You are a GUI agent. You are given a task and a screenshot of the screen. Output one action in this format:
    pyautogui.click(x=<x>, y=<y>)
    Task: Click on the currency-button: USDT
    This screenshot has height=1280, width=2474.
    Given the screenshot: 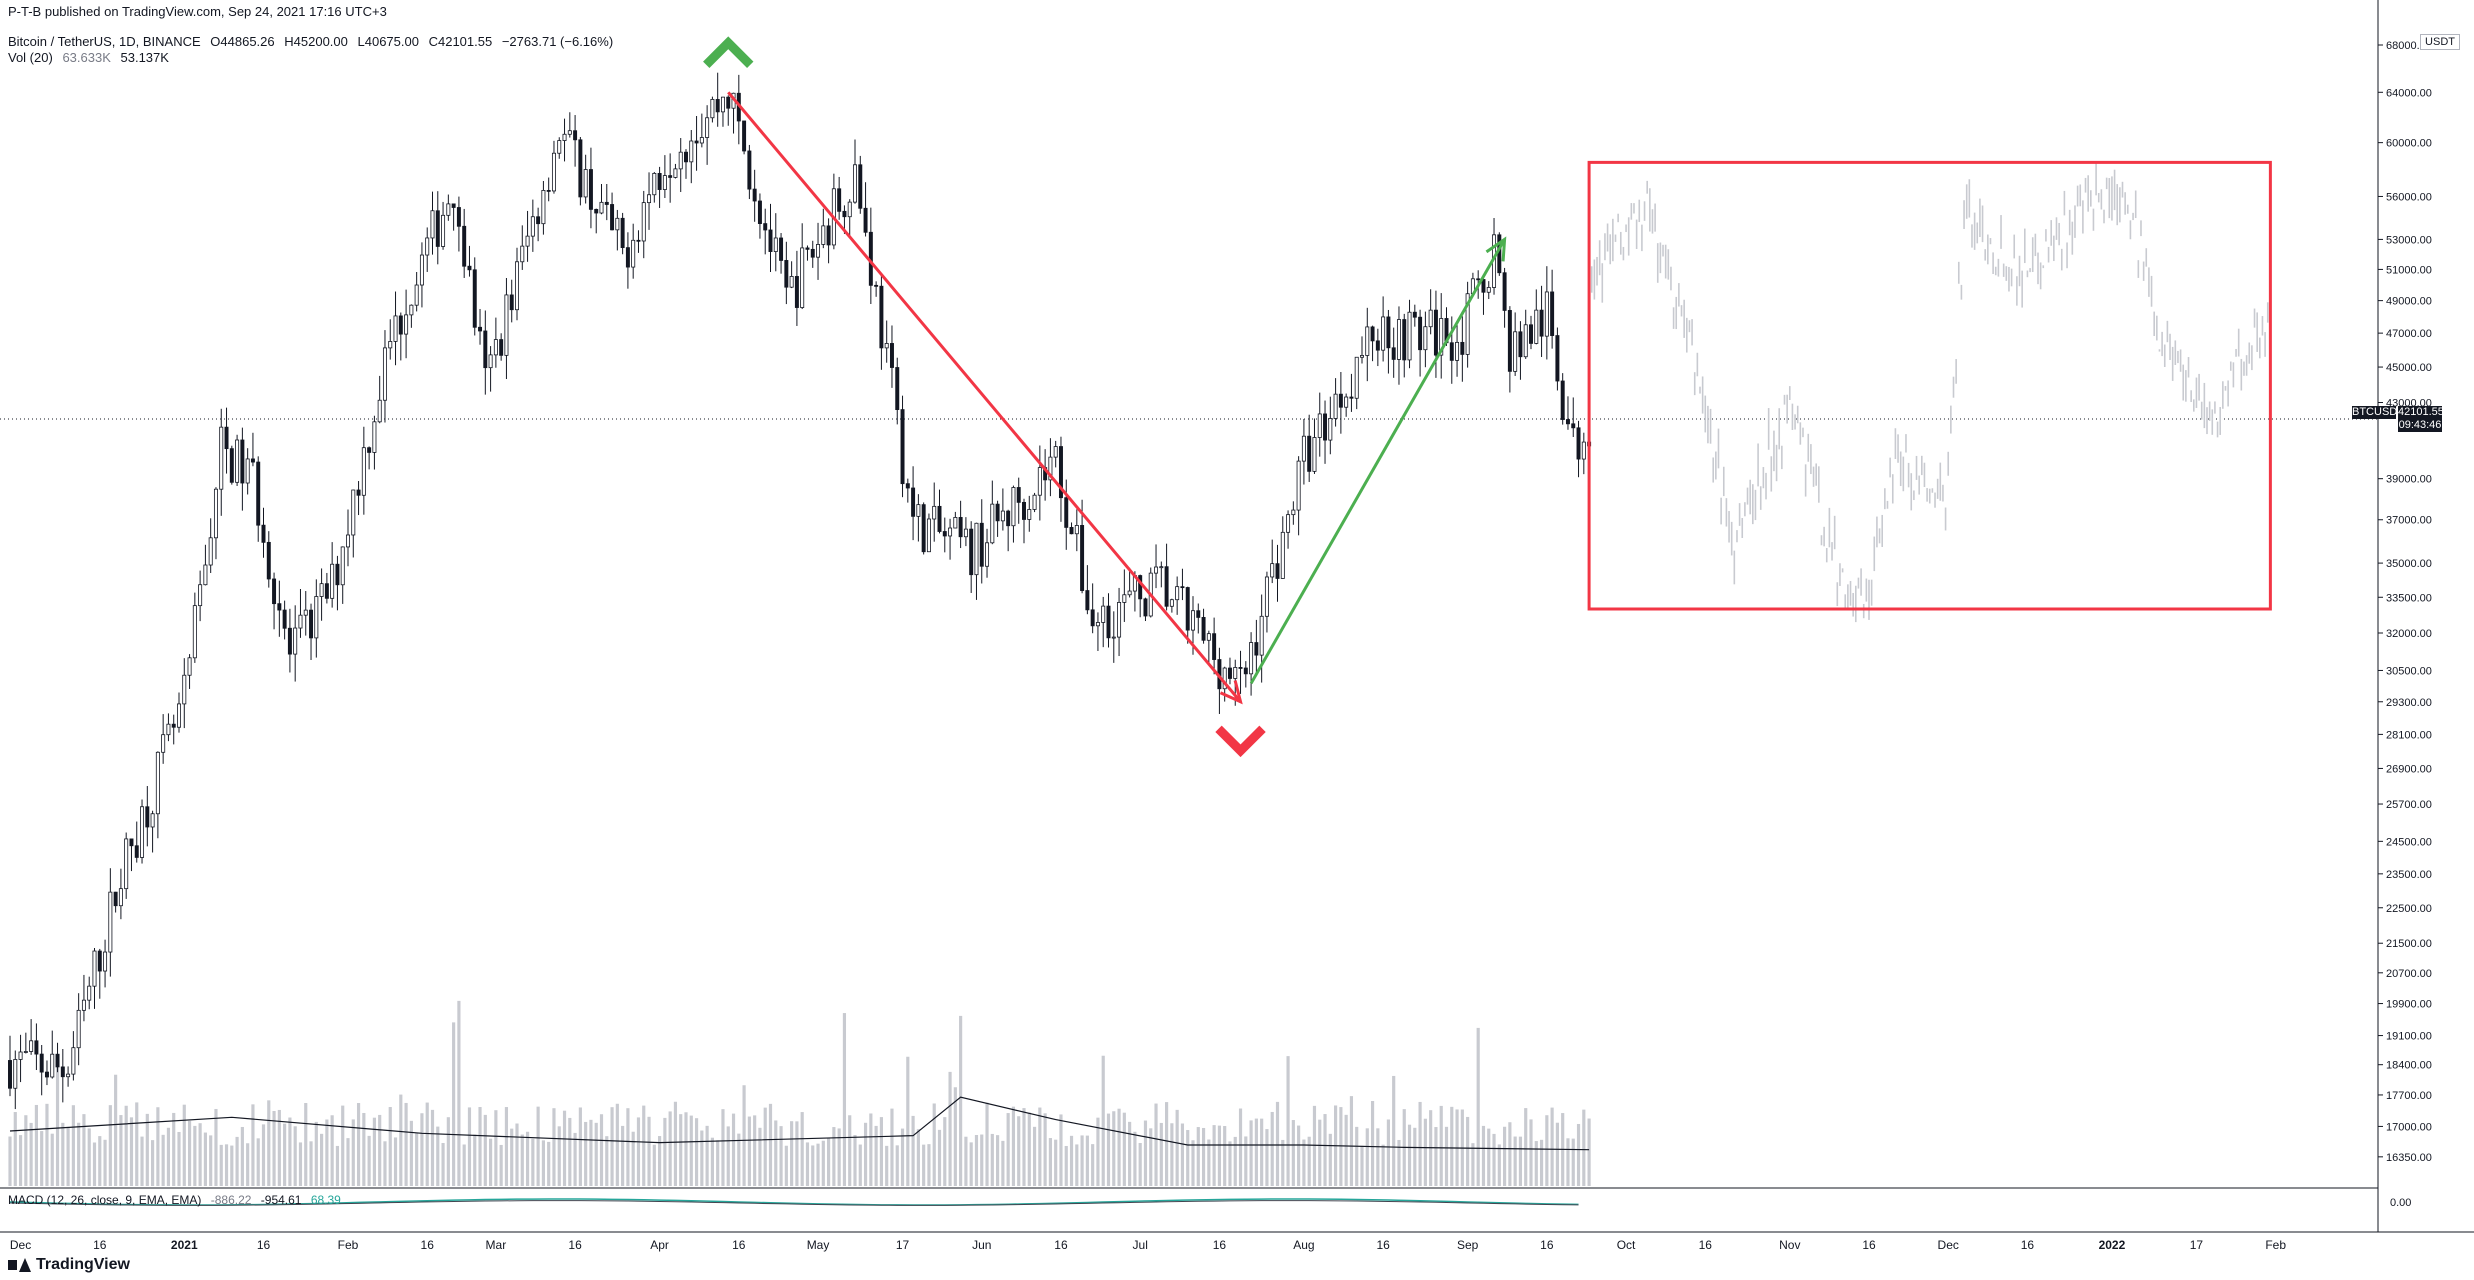 What is the action you would take?
    pyautogui.click(x=2440, y=42)
    